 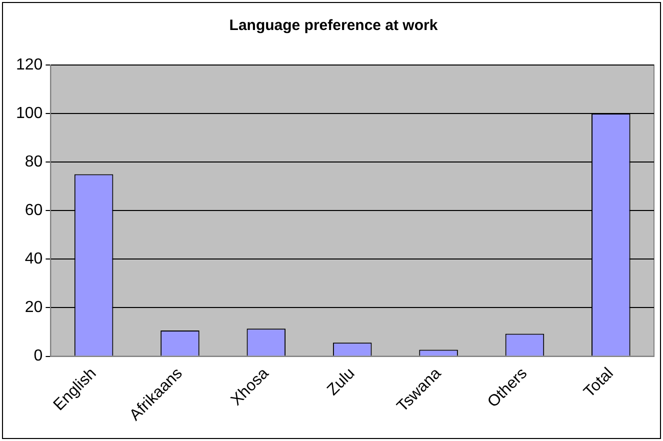 What do you see at coordinates (341, 382) in the screenshot?
I see `x-tick-label: Zulu` at bounding box center [341, 382].